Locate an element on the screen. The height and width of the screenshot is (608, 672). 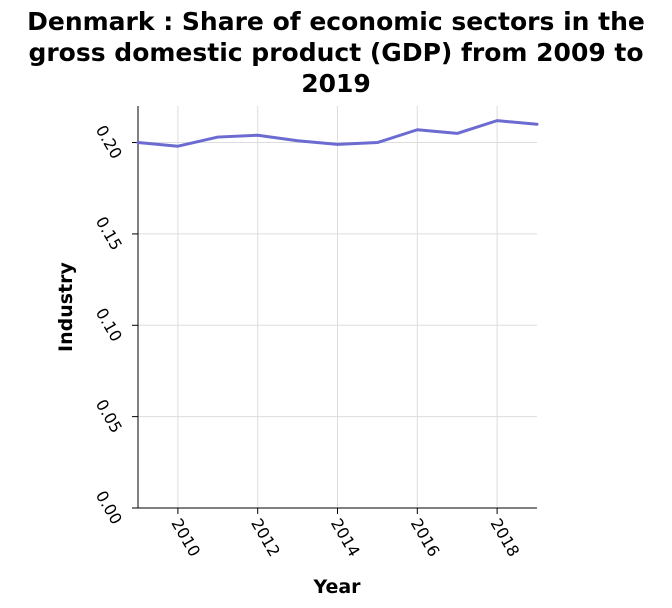
x-tick-label: 2014 is located at coordinates (345, 537).